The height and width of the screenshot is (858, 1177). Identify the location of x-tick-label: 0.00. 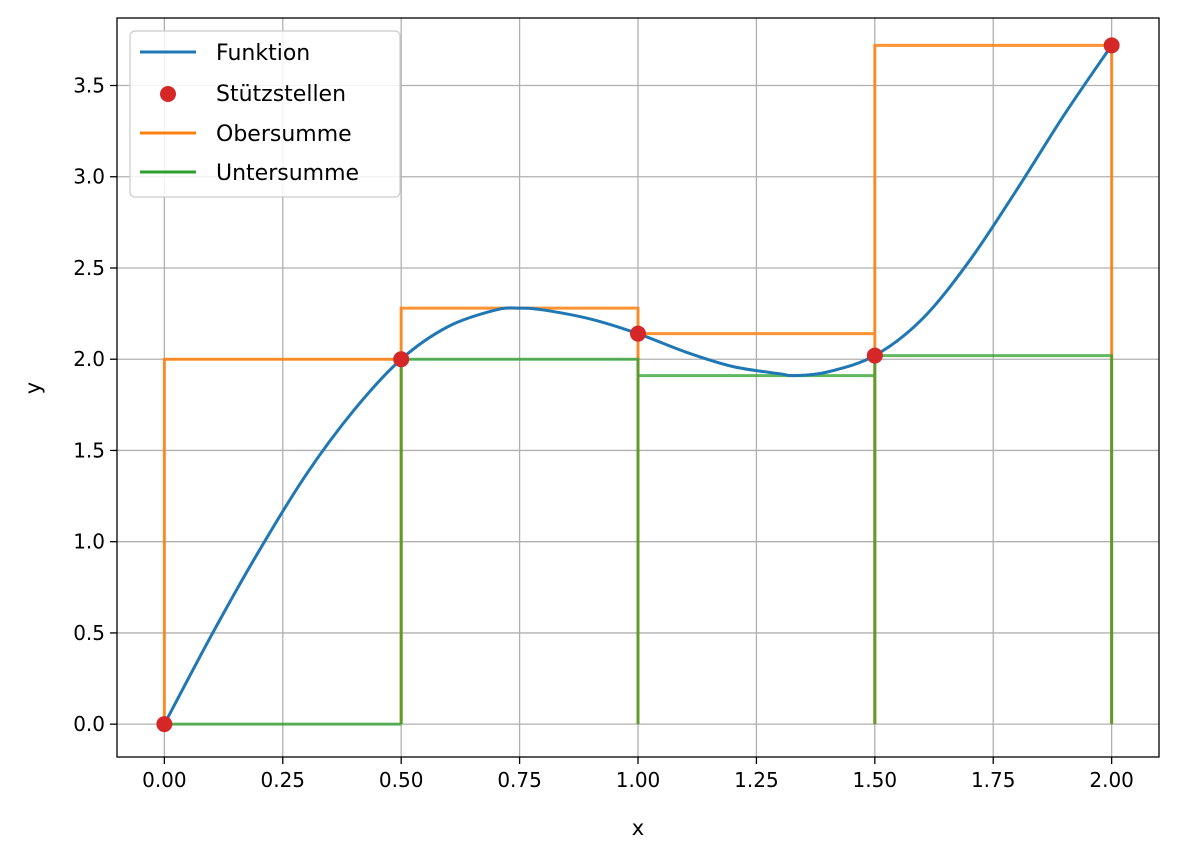
(164, 780).